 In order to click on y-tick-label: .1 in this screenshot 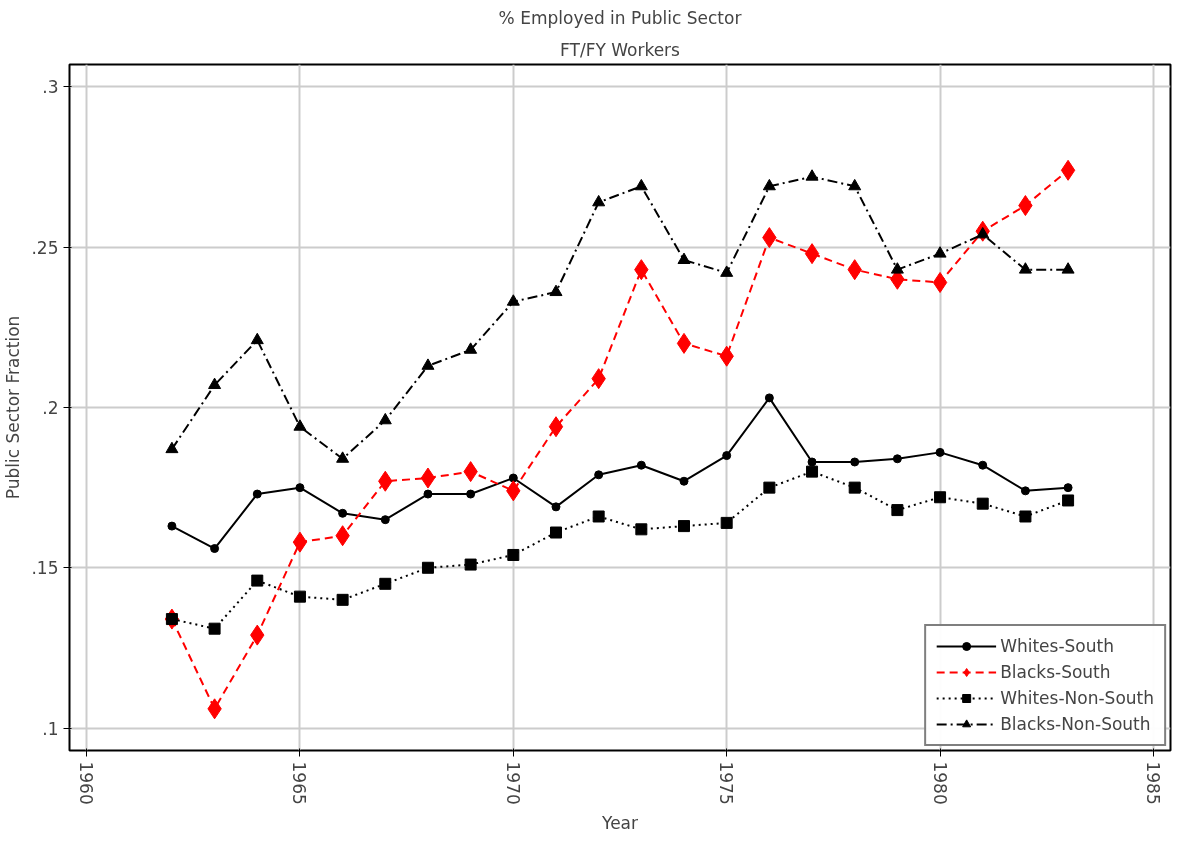, I will do `click(50, 728)`.